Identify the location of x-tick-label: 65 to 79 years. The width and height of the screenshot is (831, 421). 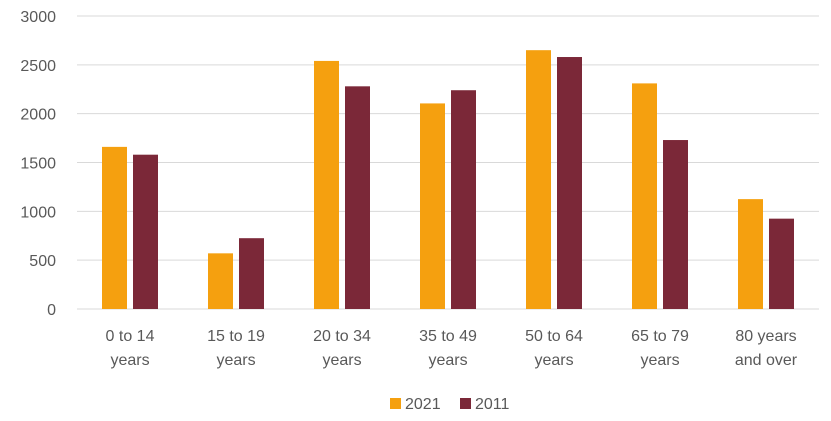
(660, 348).